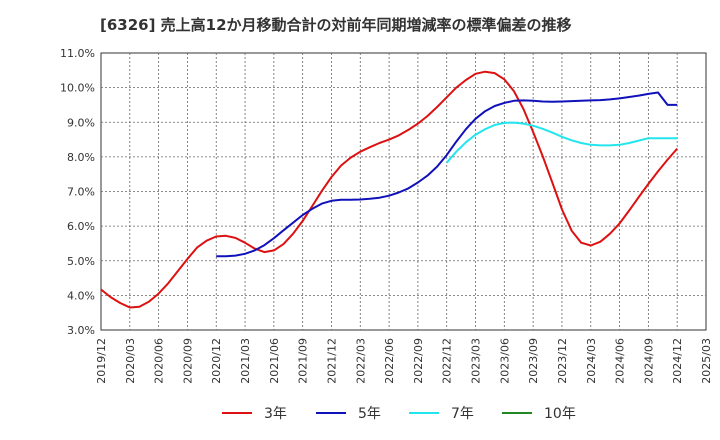 The width and height of the screenshot is (720, 440). I want to click on y-tick-label: 5.0%, so click(81, 261).